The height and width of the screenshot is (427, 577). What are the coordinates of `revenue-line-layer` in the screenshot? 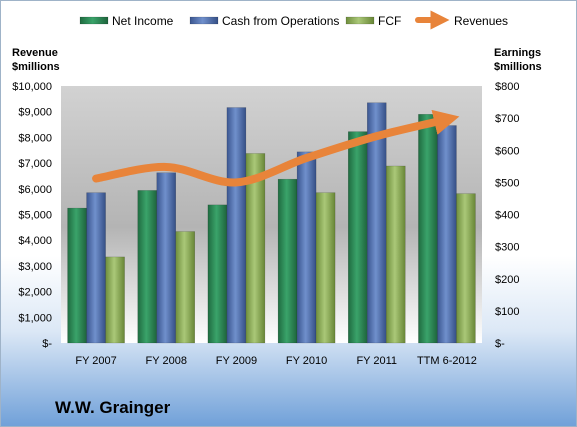 It's located at (276, 148).